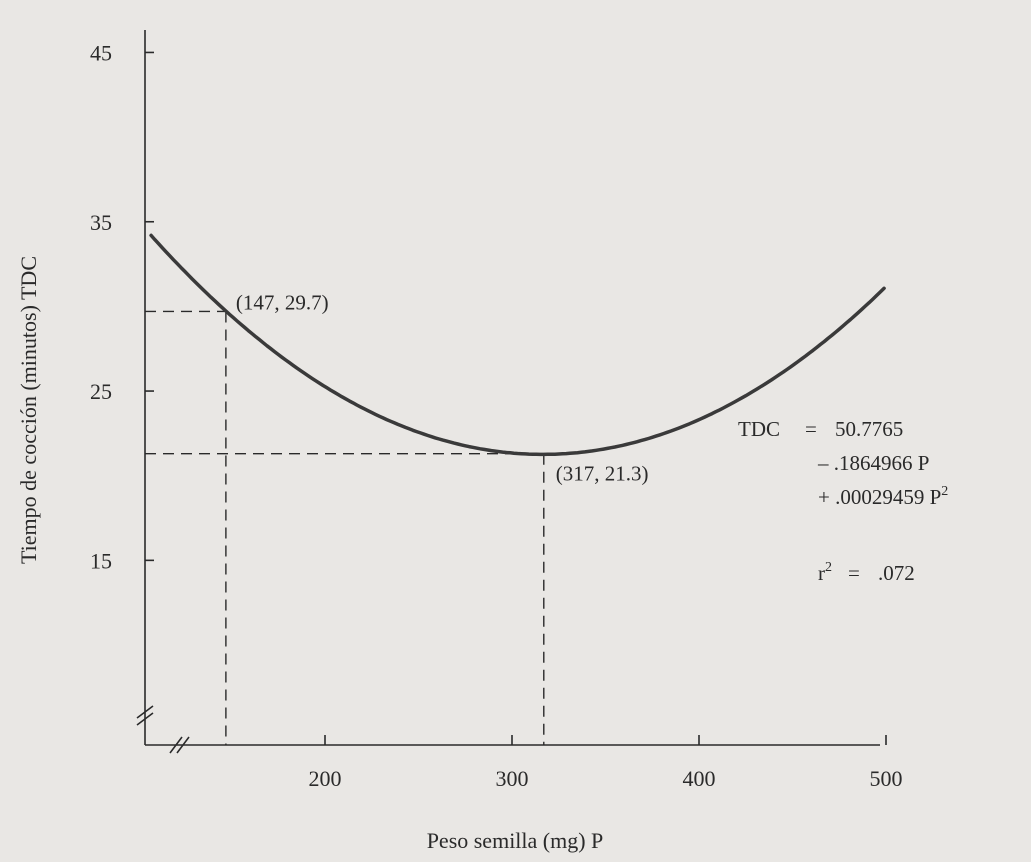 Image resolution: width=1031 pixels, height=862 pixels. Describe the element at coordinates (854, 573) in the screenshot. I see `r-squared-equals: =` at that location.